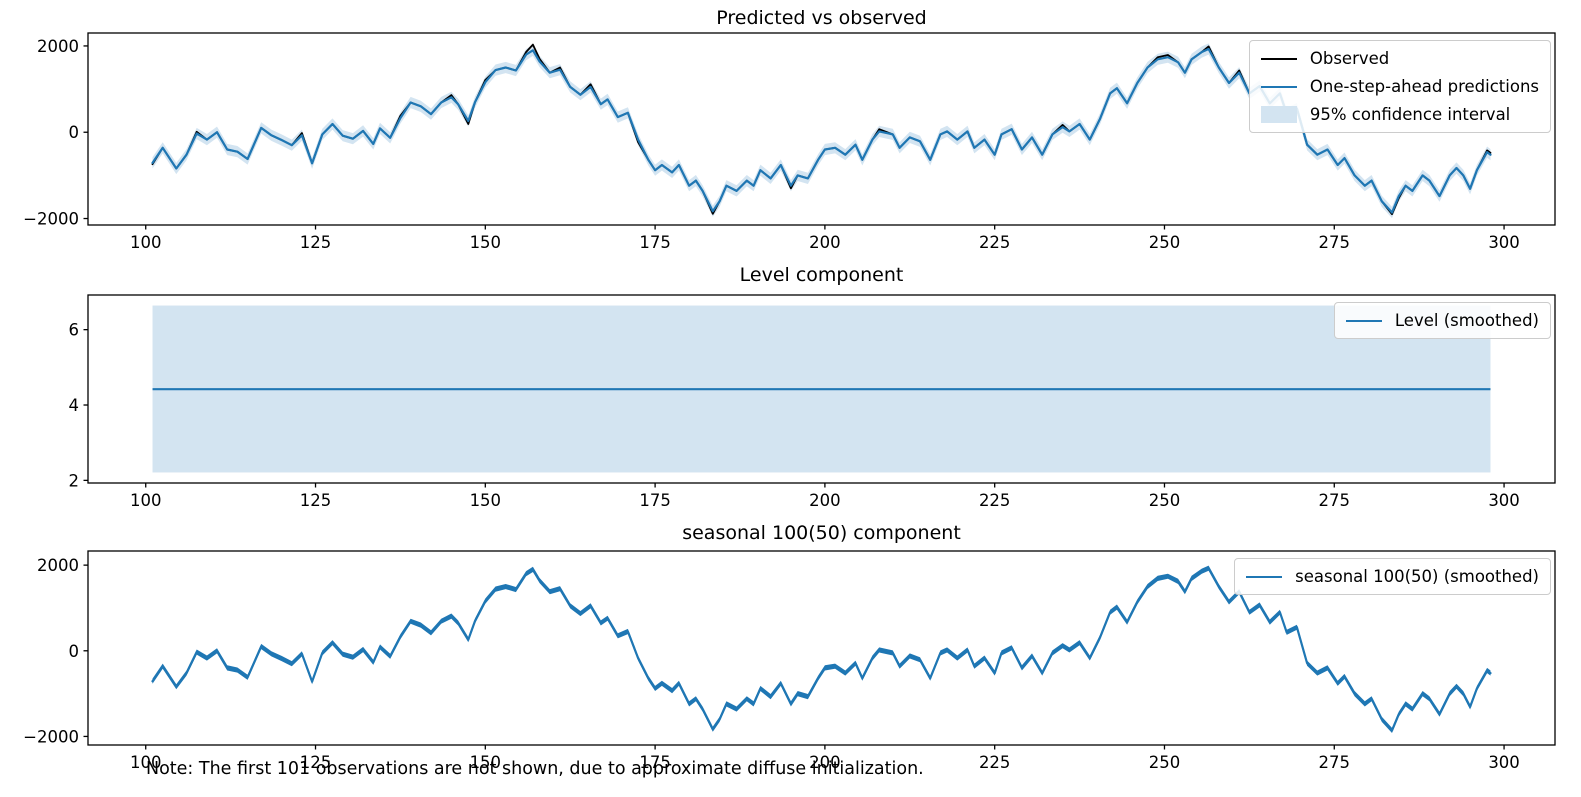 Image resolution: width=1581 pixels, height=797 pixels. I want to click on y-tick-label: 4, so click(74, 405).